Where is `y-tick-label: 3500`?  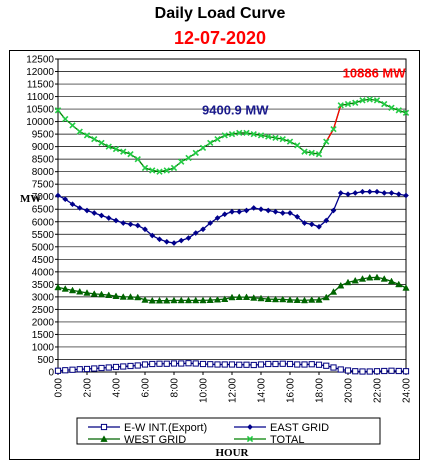 y-tick-label: 3500 is located at coordinates (43, 285).